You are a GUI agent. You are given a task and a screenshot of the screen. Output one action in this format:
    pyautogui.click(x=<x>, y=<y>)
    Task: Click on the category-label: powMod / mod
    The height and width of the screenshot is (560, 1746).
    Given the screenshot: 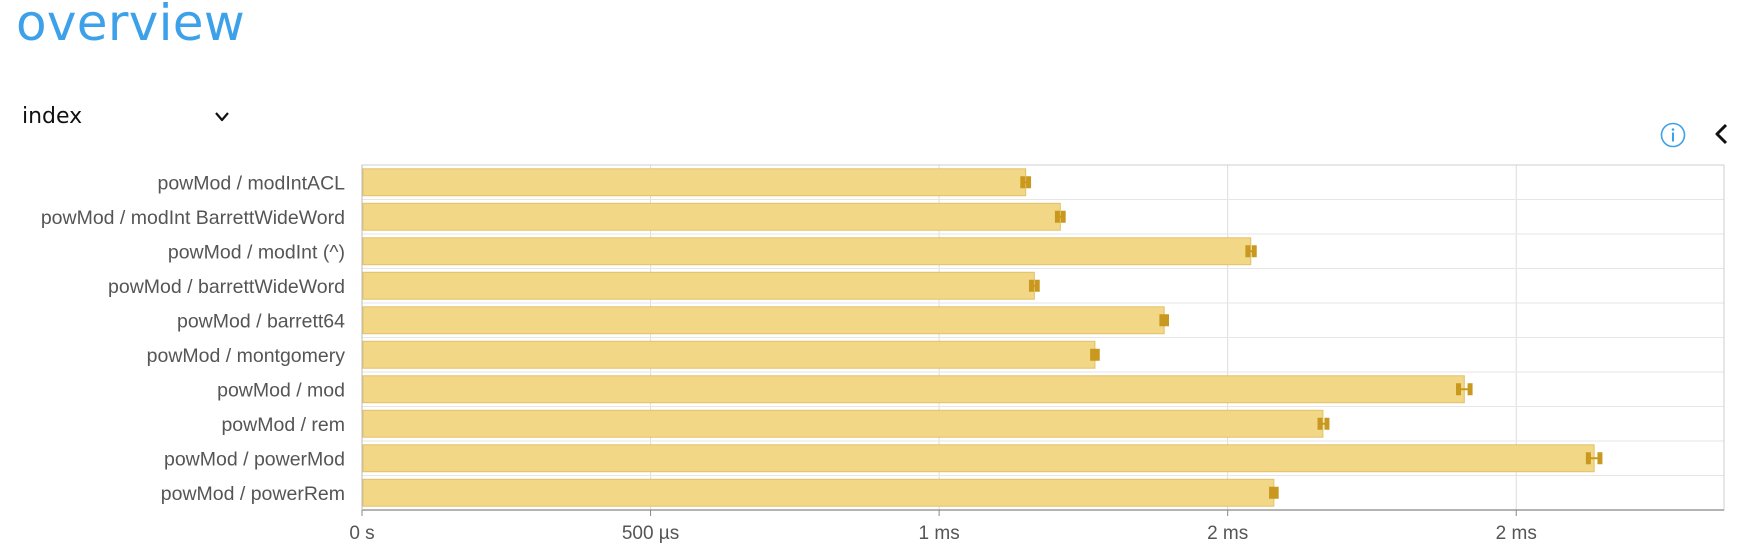 What is the action you would take?
    pyautogui.click(x=281, y=390)
    